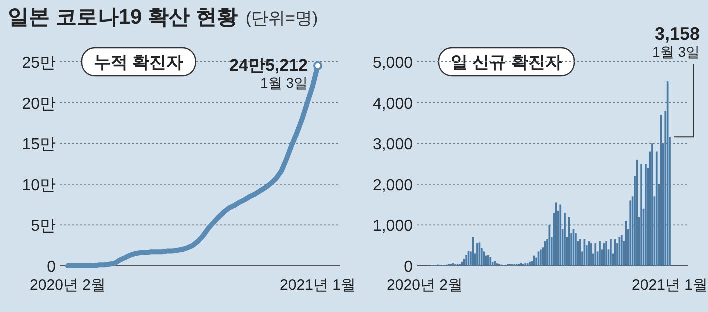 Image resolution: width=708 pixels, height=312 pixels. What do you see at coordinates (393, 145) in the screenshot?
I see `y-tick-label: 3,000` at bounding box center [393, 145].